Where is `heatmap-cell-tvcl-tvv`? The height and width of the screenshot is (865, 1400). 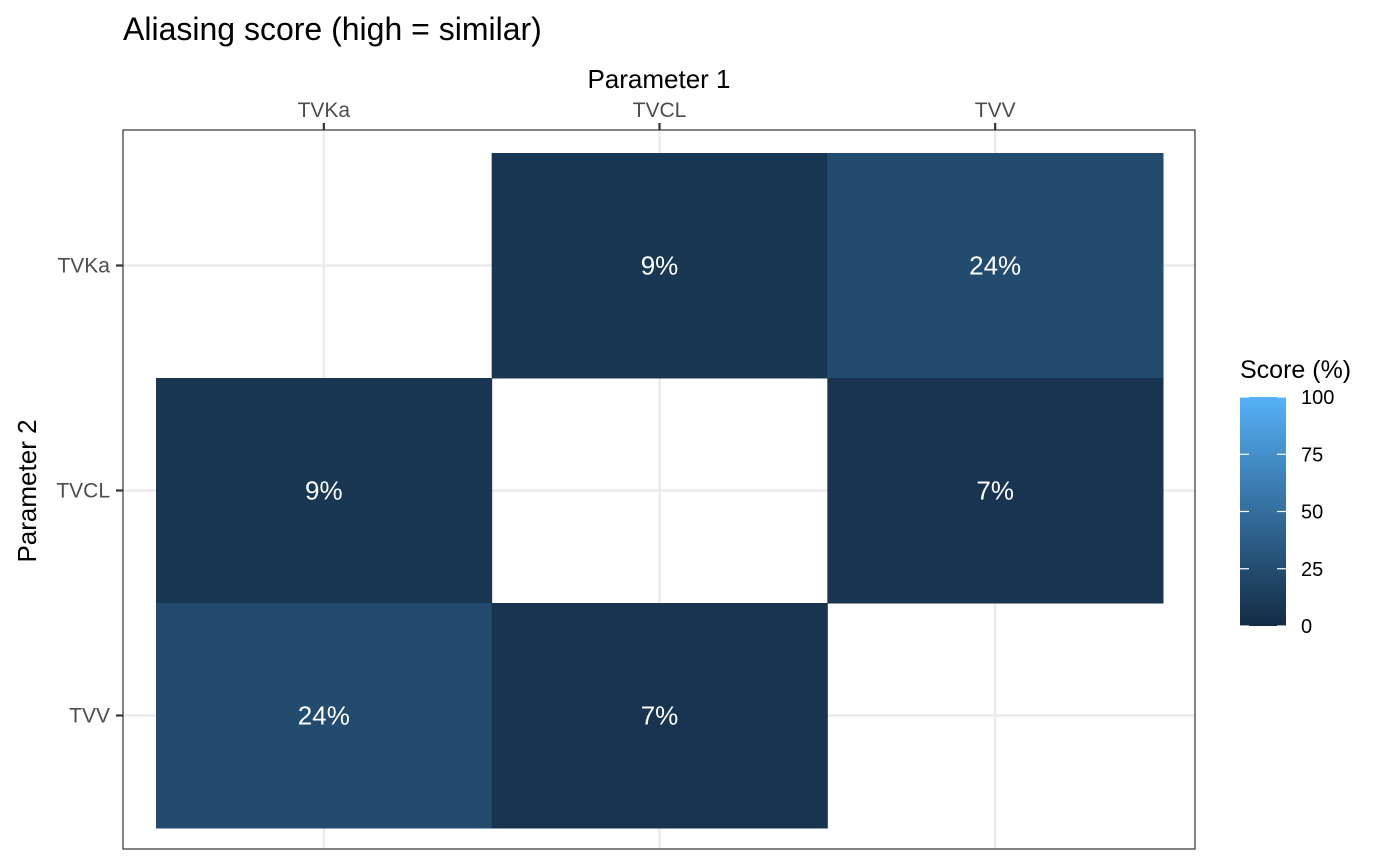
heatmap-cell-tvcl-tvv is located at coordinates (659, 716).